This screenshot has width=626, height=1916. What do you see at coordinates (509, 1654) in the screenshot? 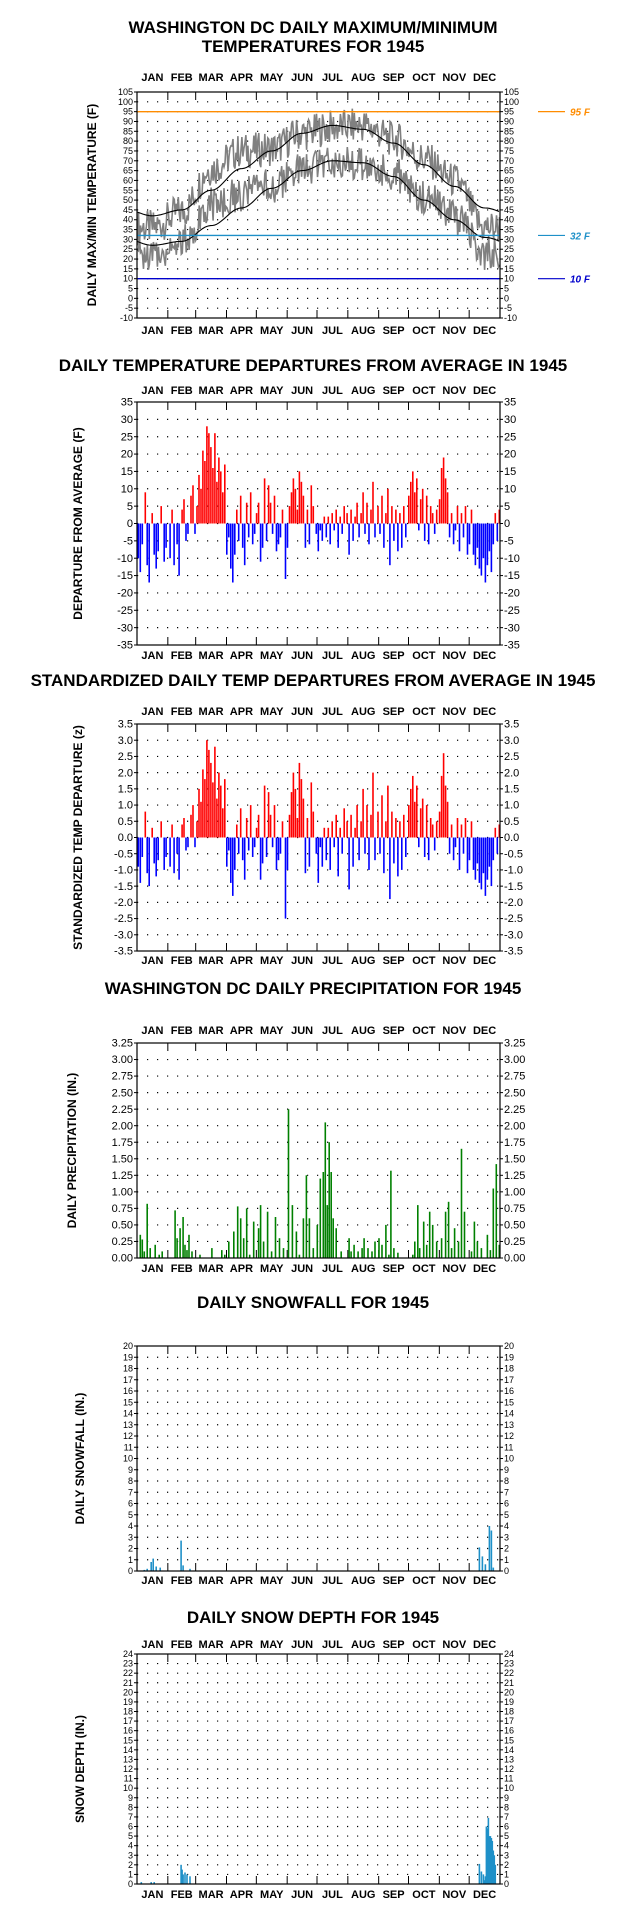
I see `y-tick-label-right: 24` at bounding box center [509, 1654].